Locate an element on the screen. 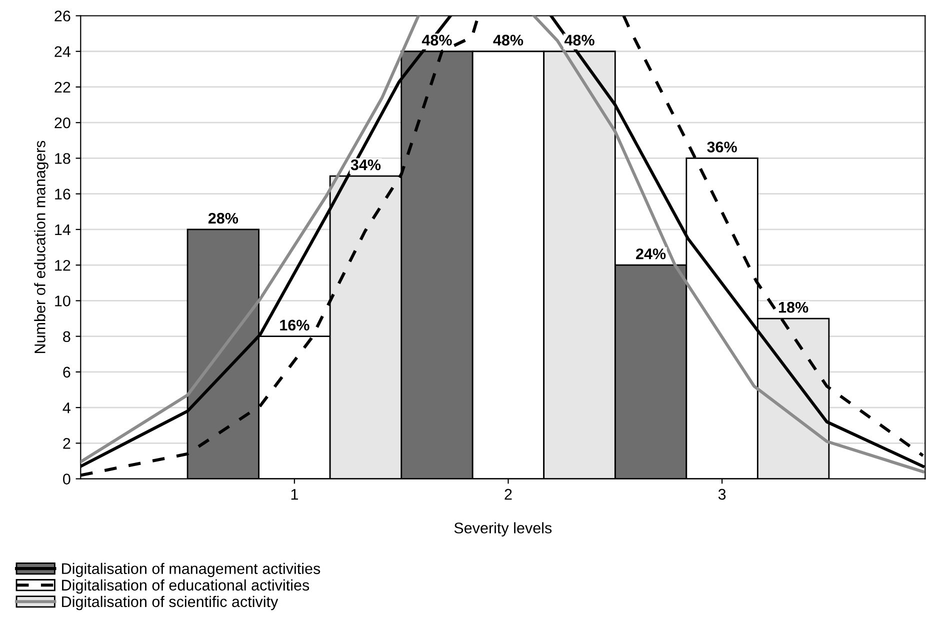 The image size is (927, 630). y-tick-label: 4 is located at coordinates (66, 408).